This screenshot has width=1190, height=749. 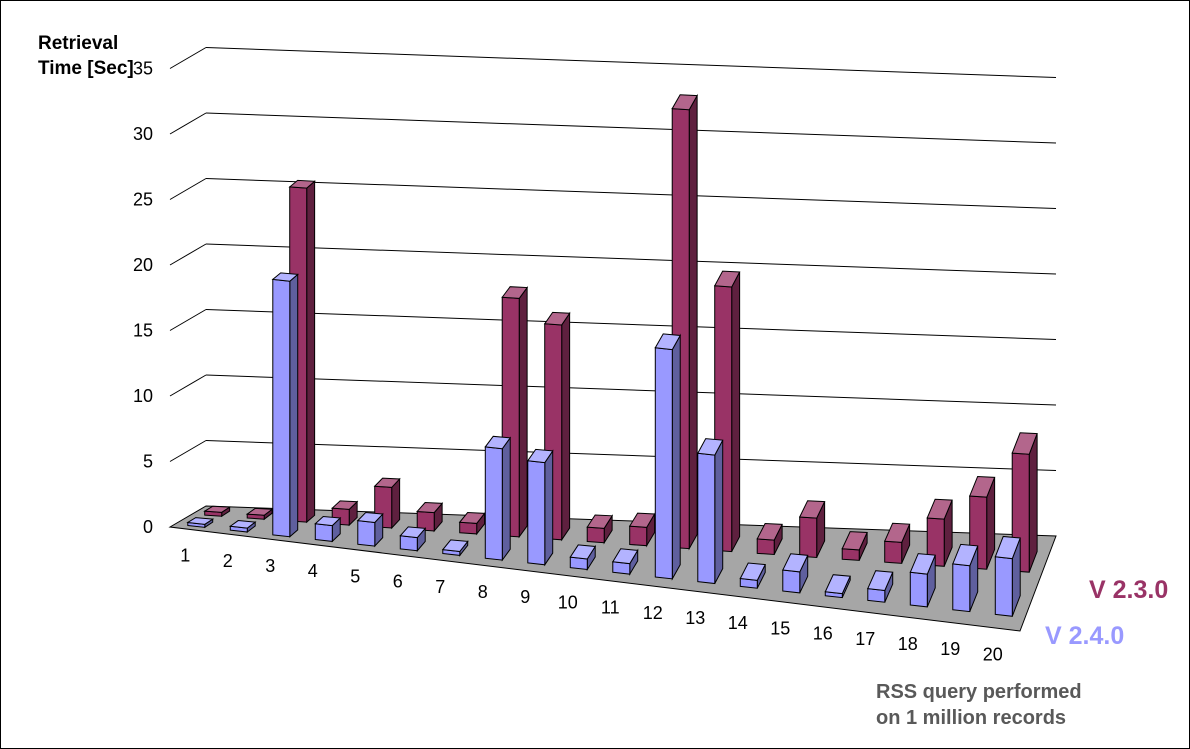 I want to click on x-tick-label: 3, so click(x=270, y=566).